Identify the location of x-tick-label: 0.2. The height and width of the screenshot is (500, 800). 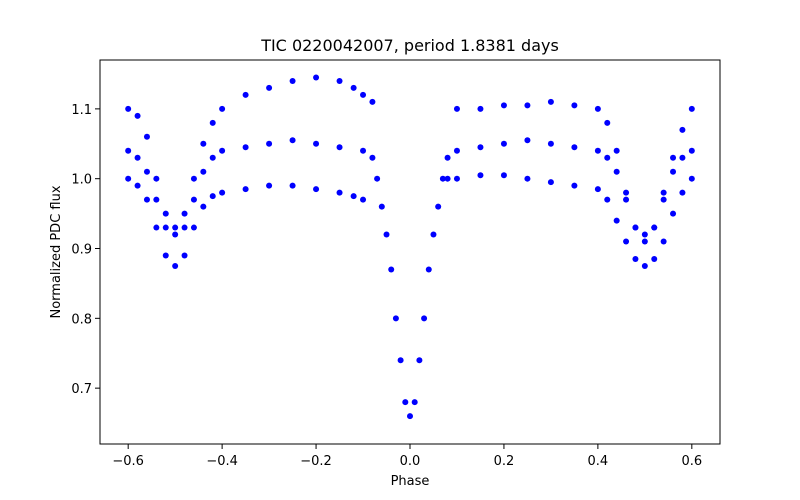
(504, 461).